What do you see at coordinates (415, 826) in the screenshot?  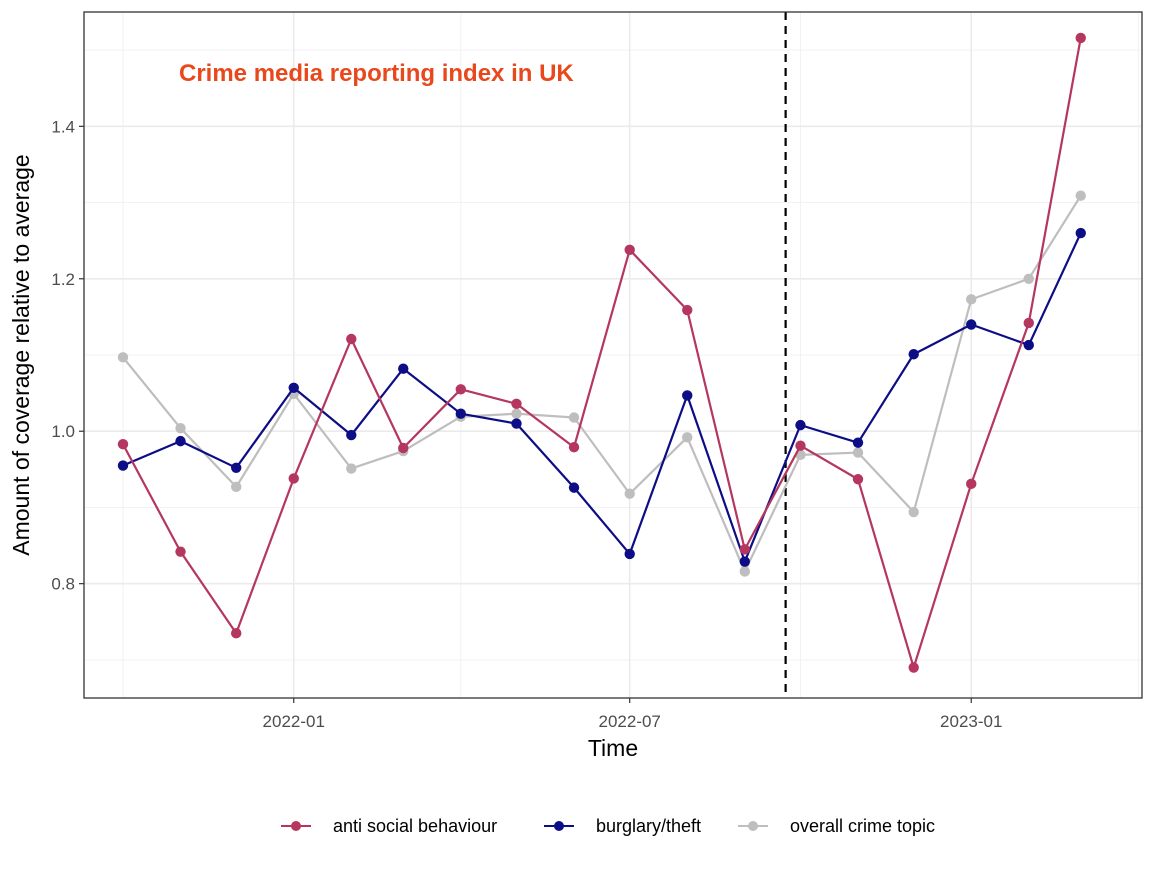 I see `legend-label: anti social behaviour` at bounding box center [415, 826].